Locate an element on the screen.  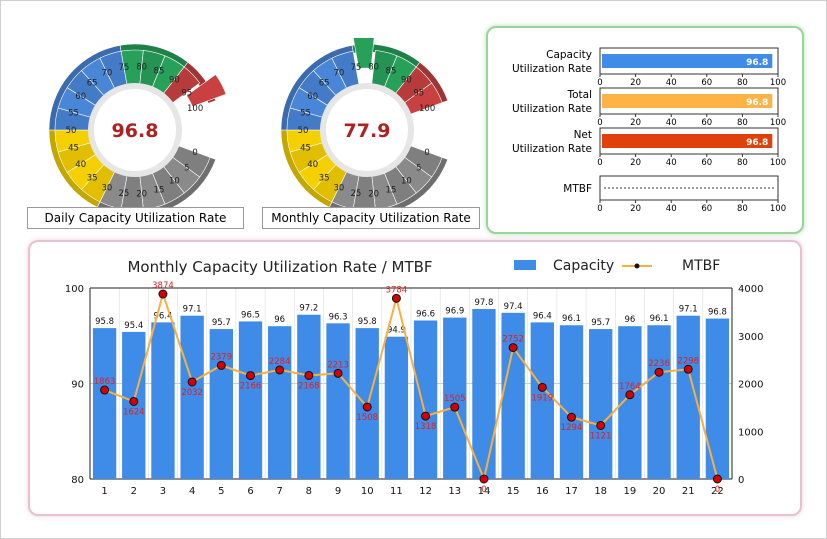
capacity-value-label: 96.9 is located at coordinates (454, 312).